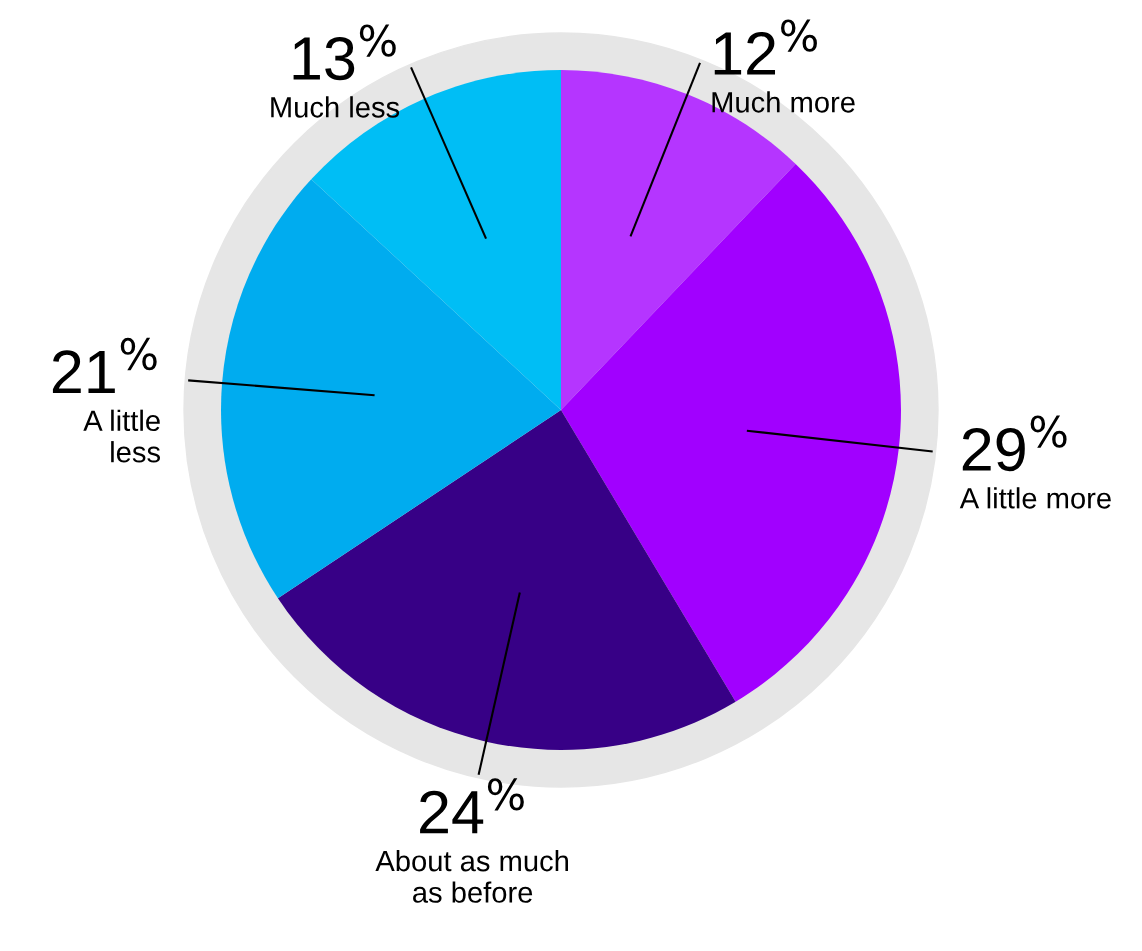 The width and height of the screenshot is (1142, 951). What do you see at coordinates (1035, 498) in the screenshot?
I see `slice-label: A little more` at bounding box center [1035, 498].